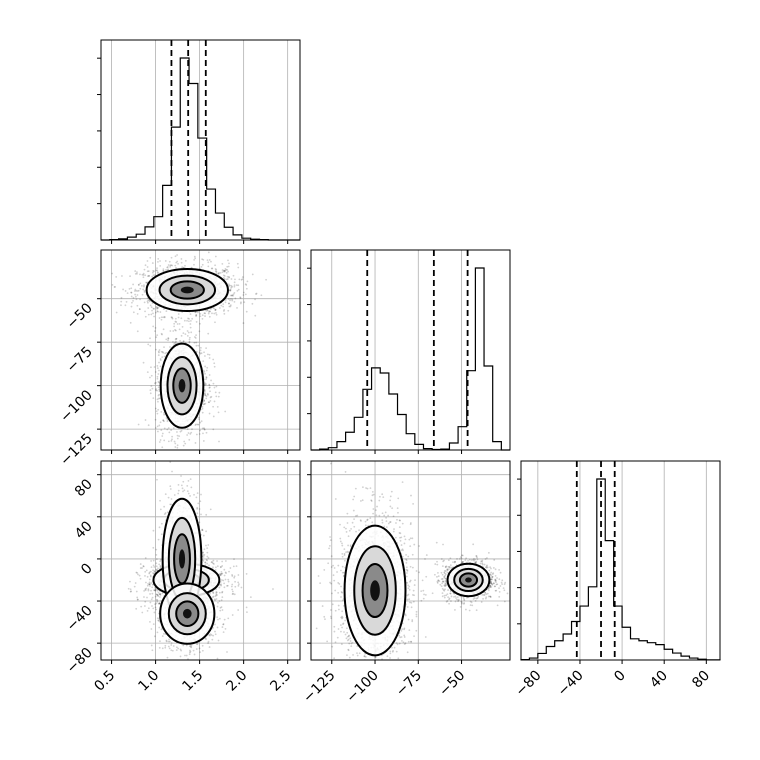  What do you see at coordinates (179, 359) in the screenshot?
I see `panel-p0-p1: −125−100−75−50` at bounding box center [179, 359].